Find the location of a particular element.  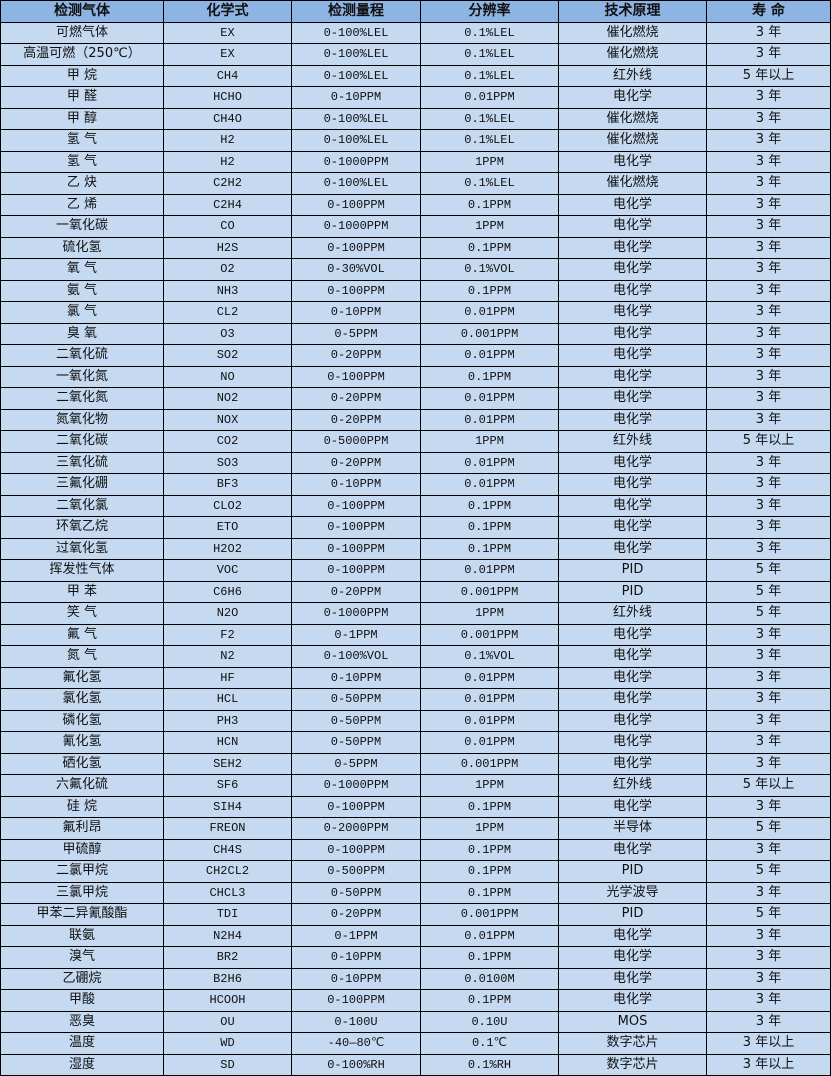

header-formula: 化学式 is located at coordinates (227, 11).